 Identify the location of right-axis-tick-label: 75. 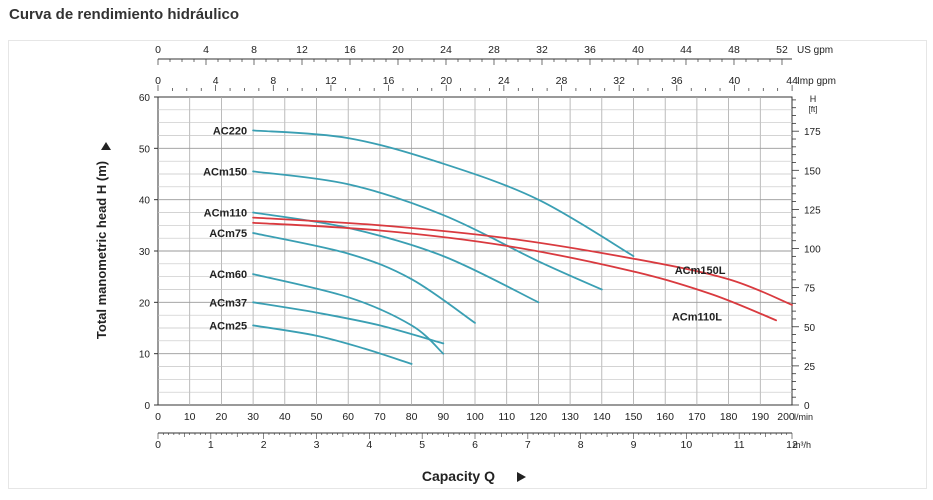
(810, 289).